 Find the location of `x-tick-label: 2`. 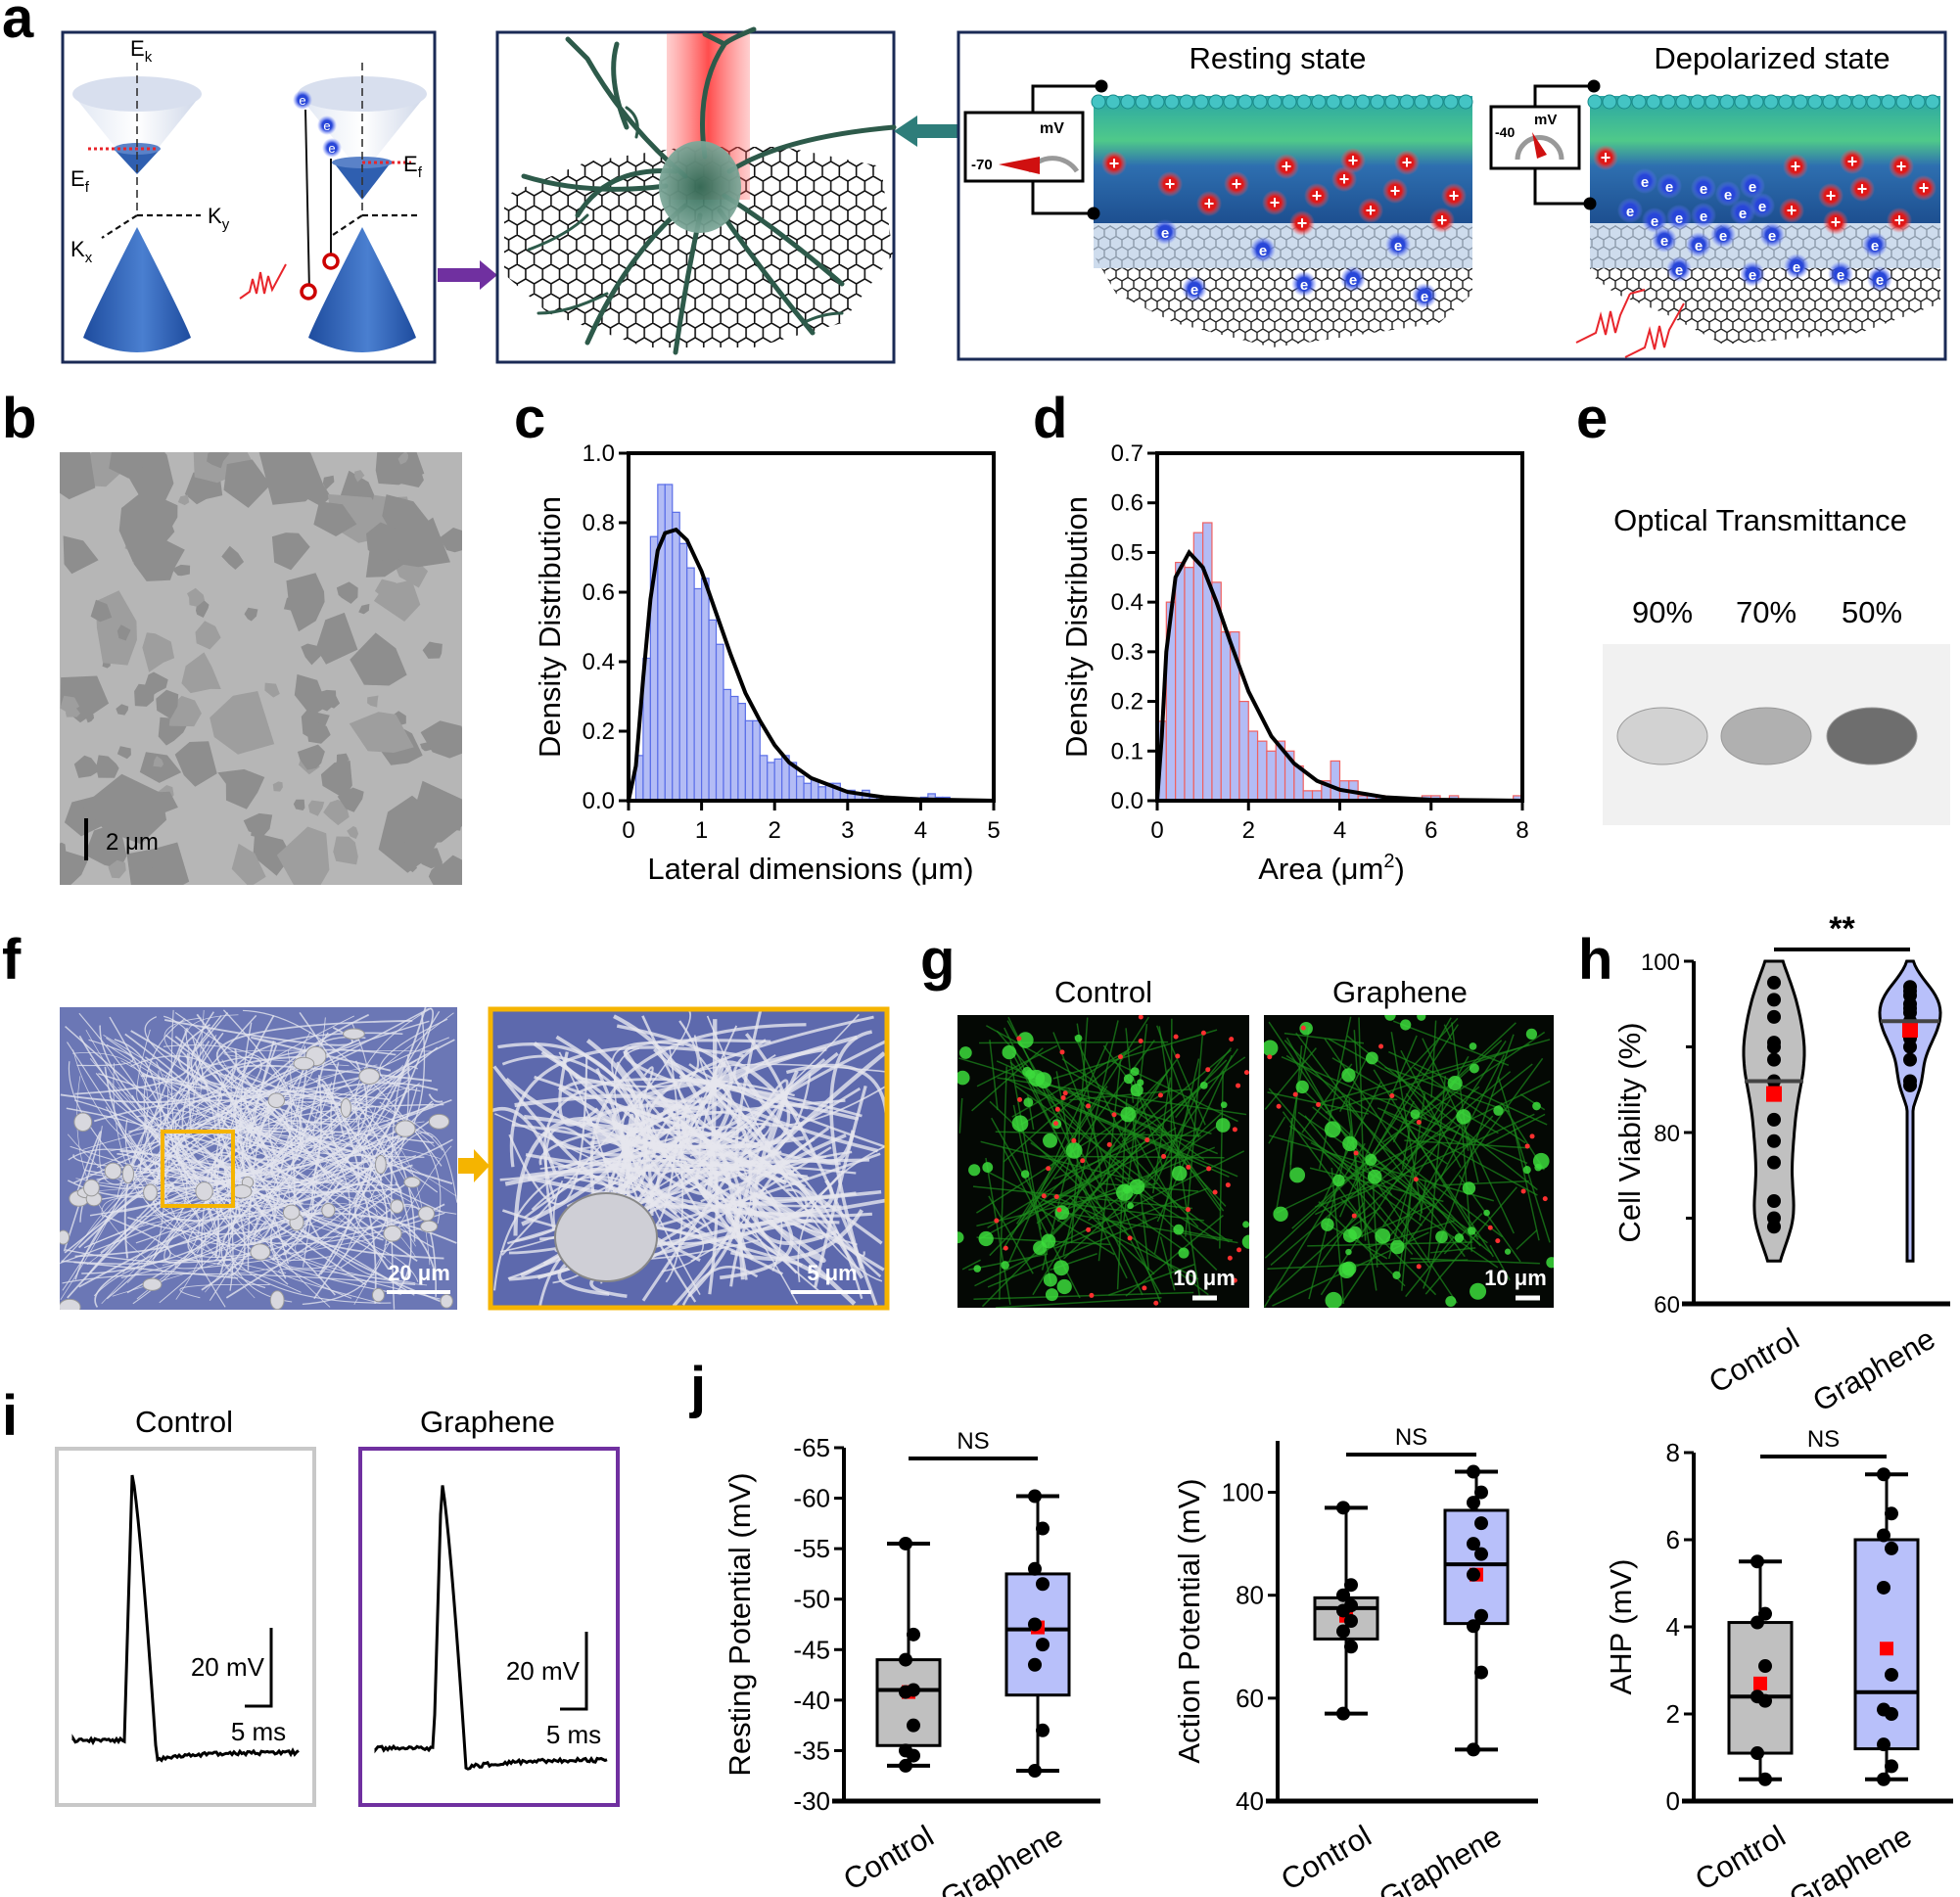

x-tick-label: 2 is located at coordinates (775, 831).